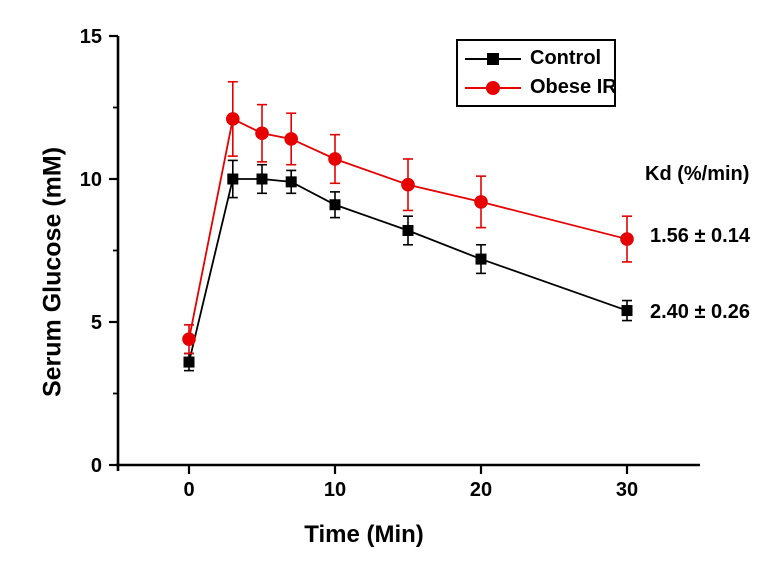 Image resolution: width=781 pixels, height=567 pixels. Describe the element at coordinates (188, 490) in the screenshot. I see `x-tick-label: 0` at that location.